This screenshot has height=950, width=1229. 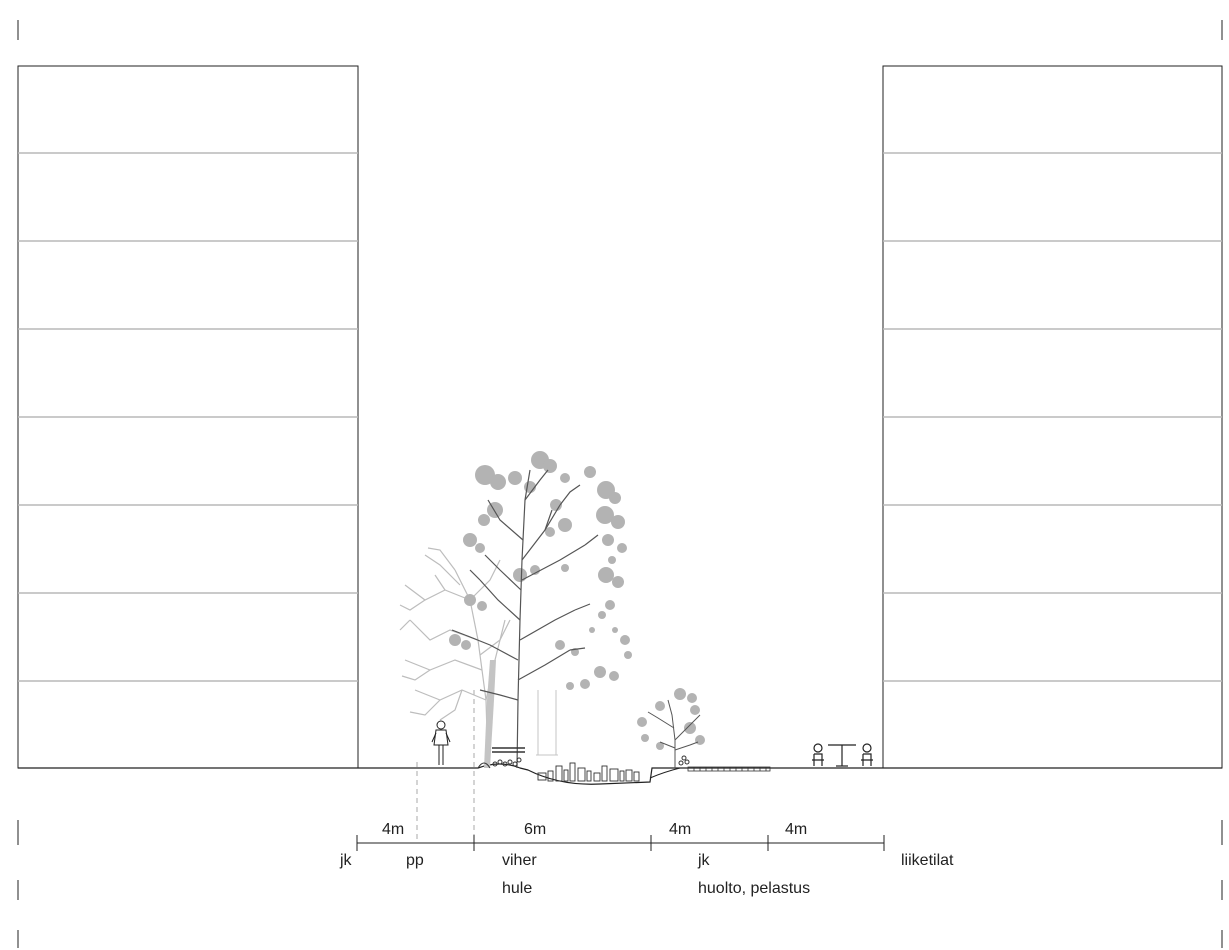 What do you see at coordinates (508, 750) in the screenshot?
I see `tree-main-trunk` at bounding box center [508, 750].